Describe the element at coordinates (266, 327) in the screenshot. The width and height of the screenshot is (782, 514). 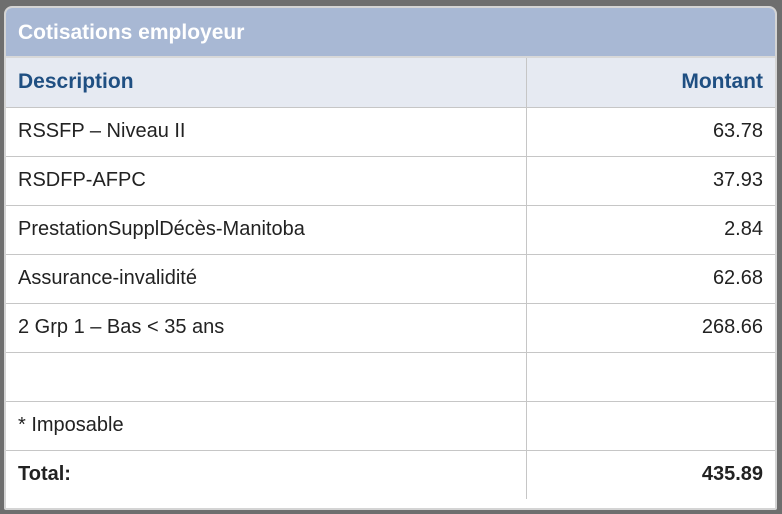
I see `row-description: 2 Grp 1 – Bas < 35 ans` at that location.